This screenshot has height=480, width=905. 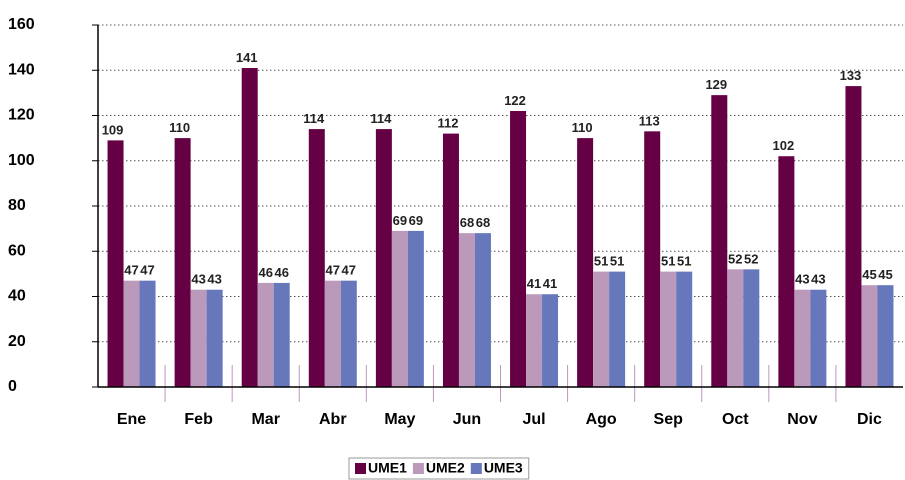 What do you see at coordinates (503, 468) in the screenshot?
I see `legend-label: UME3` at bounding box center [503, 468].